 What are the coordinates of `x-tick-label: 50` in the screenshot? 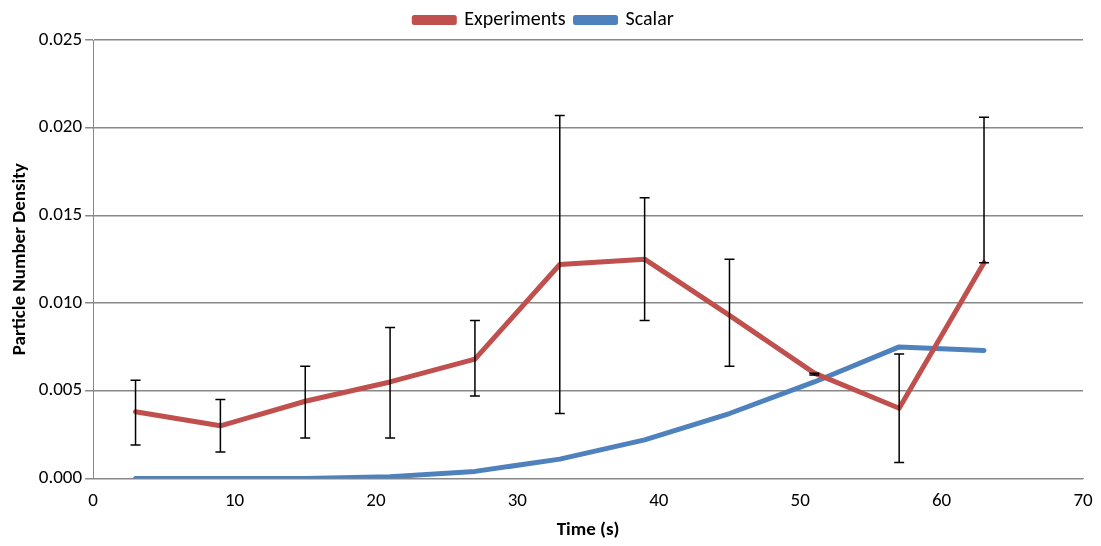 It's located at (800, 499).